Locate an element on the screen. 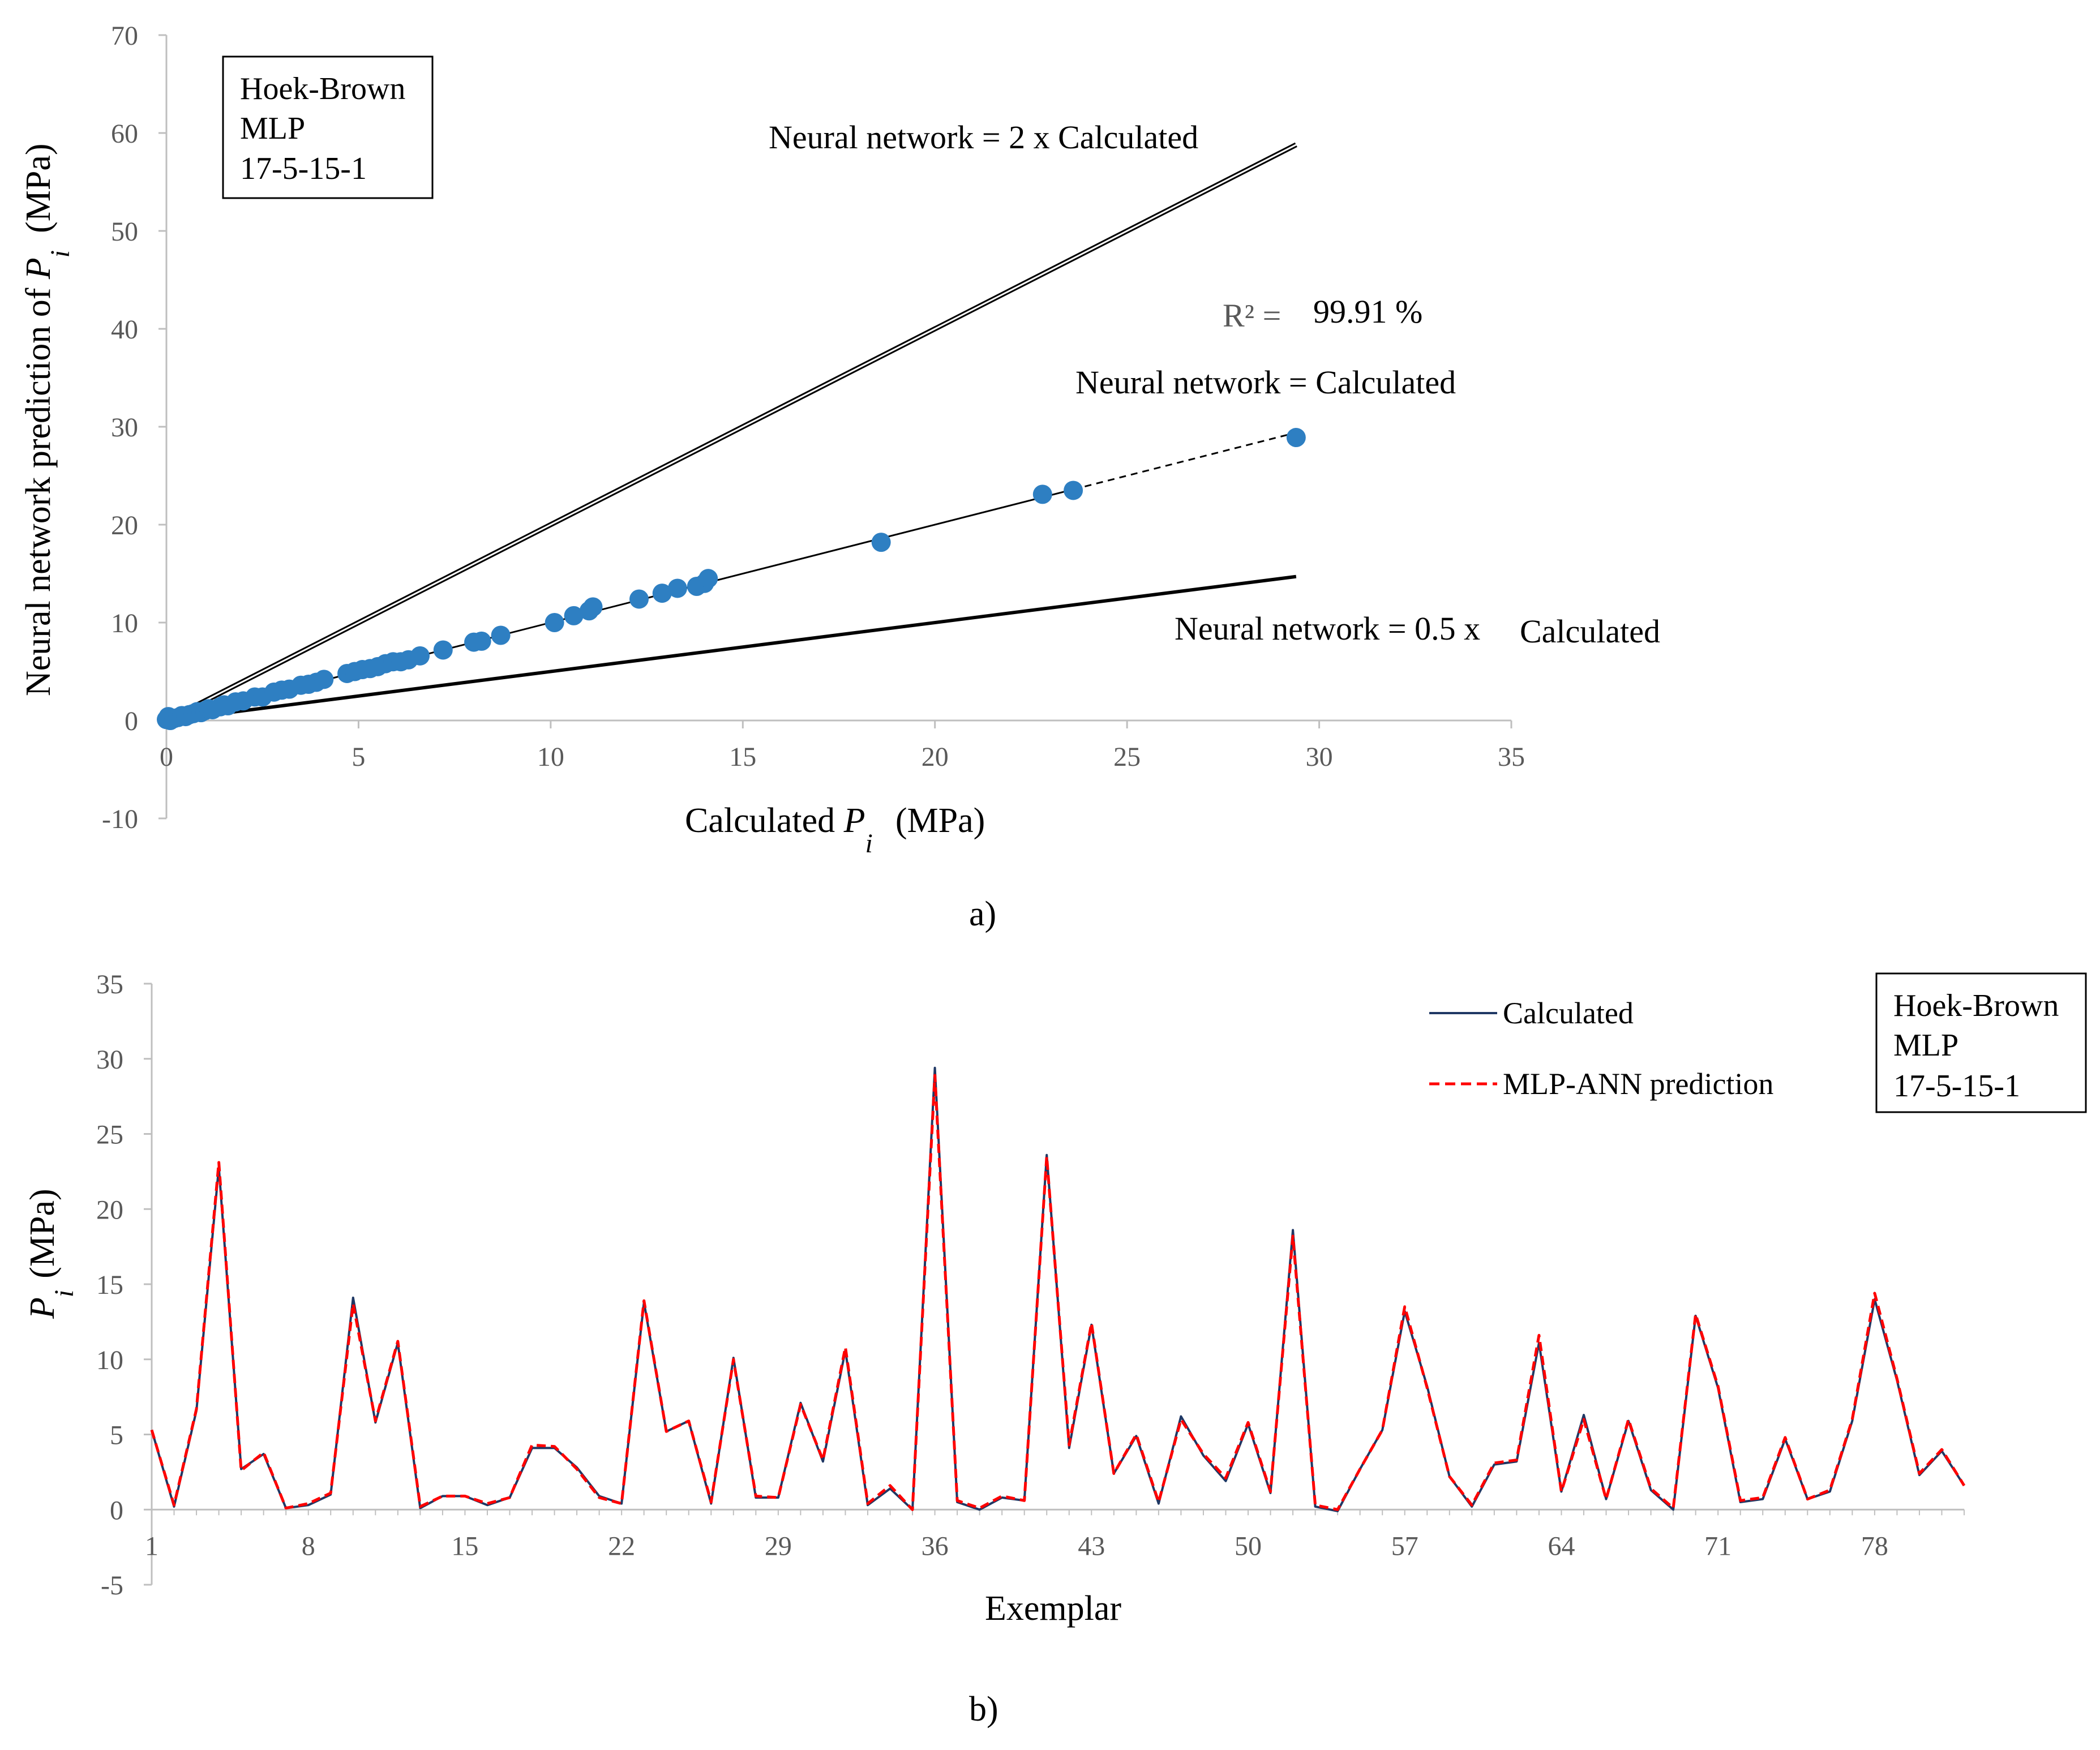 The height and width of the screenshot is (1750, 2100). panel-a-box-line-3: 17-5-15-1 is located at coordinates (303, 168).